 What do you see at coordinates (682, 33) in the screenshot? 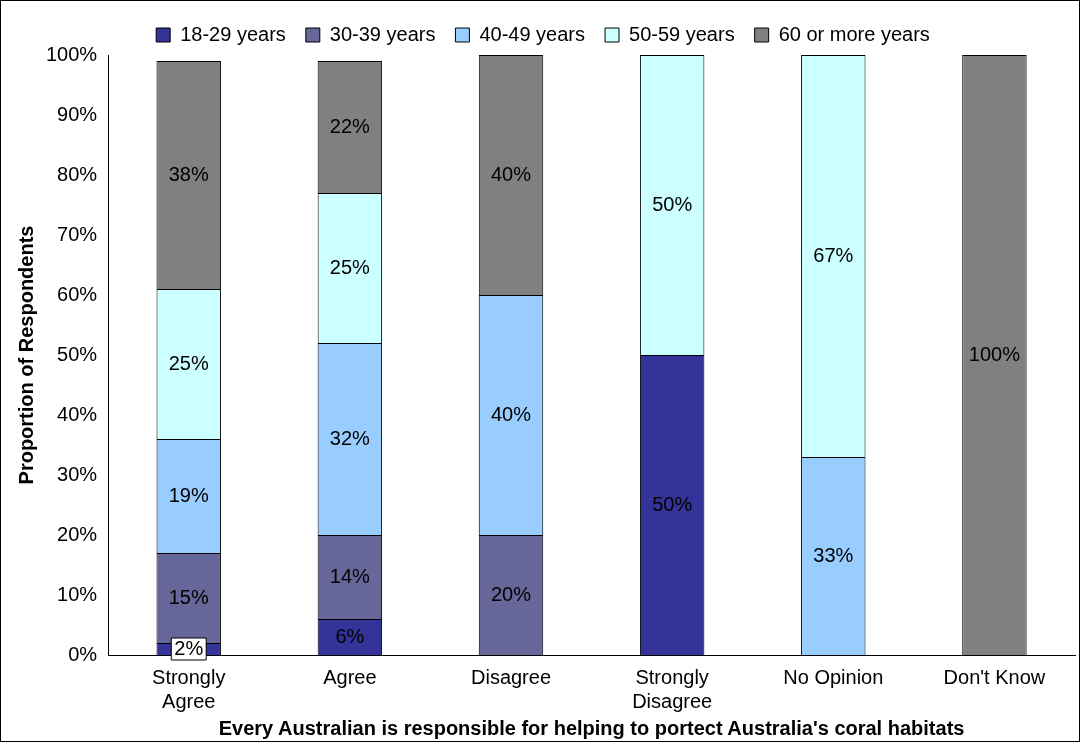
I see `legend-label: 50-59 years` at bounding box center [682, 33].